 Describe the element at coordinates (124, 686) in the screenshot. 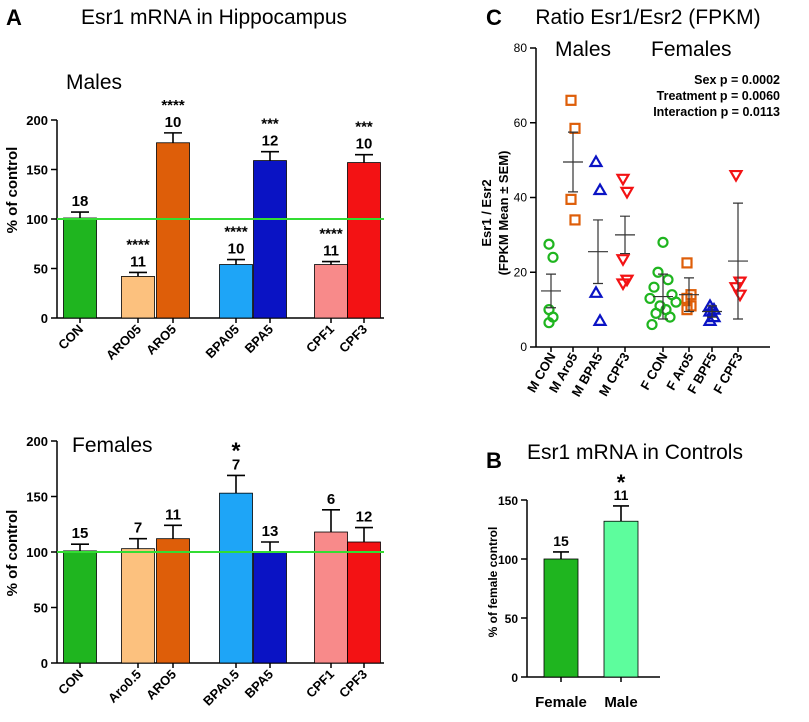

I see `females-x-tick-label: Aro0.5` at that location.